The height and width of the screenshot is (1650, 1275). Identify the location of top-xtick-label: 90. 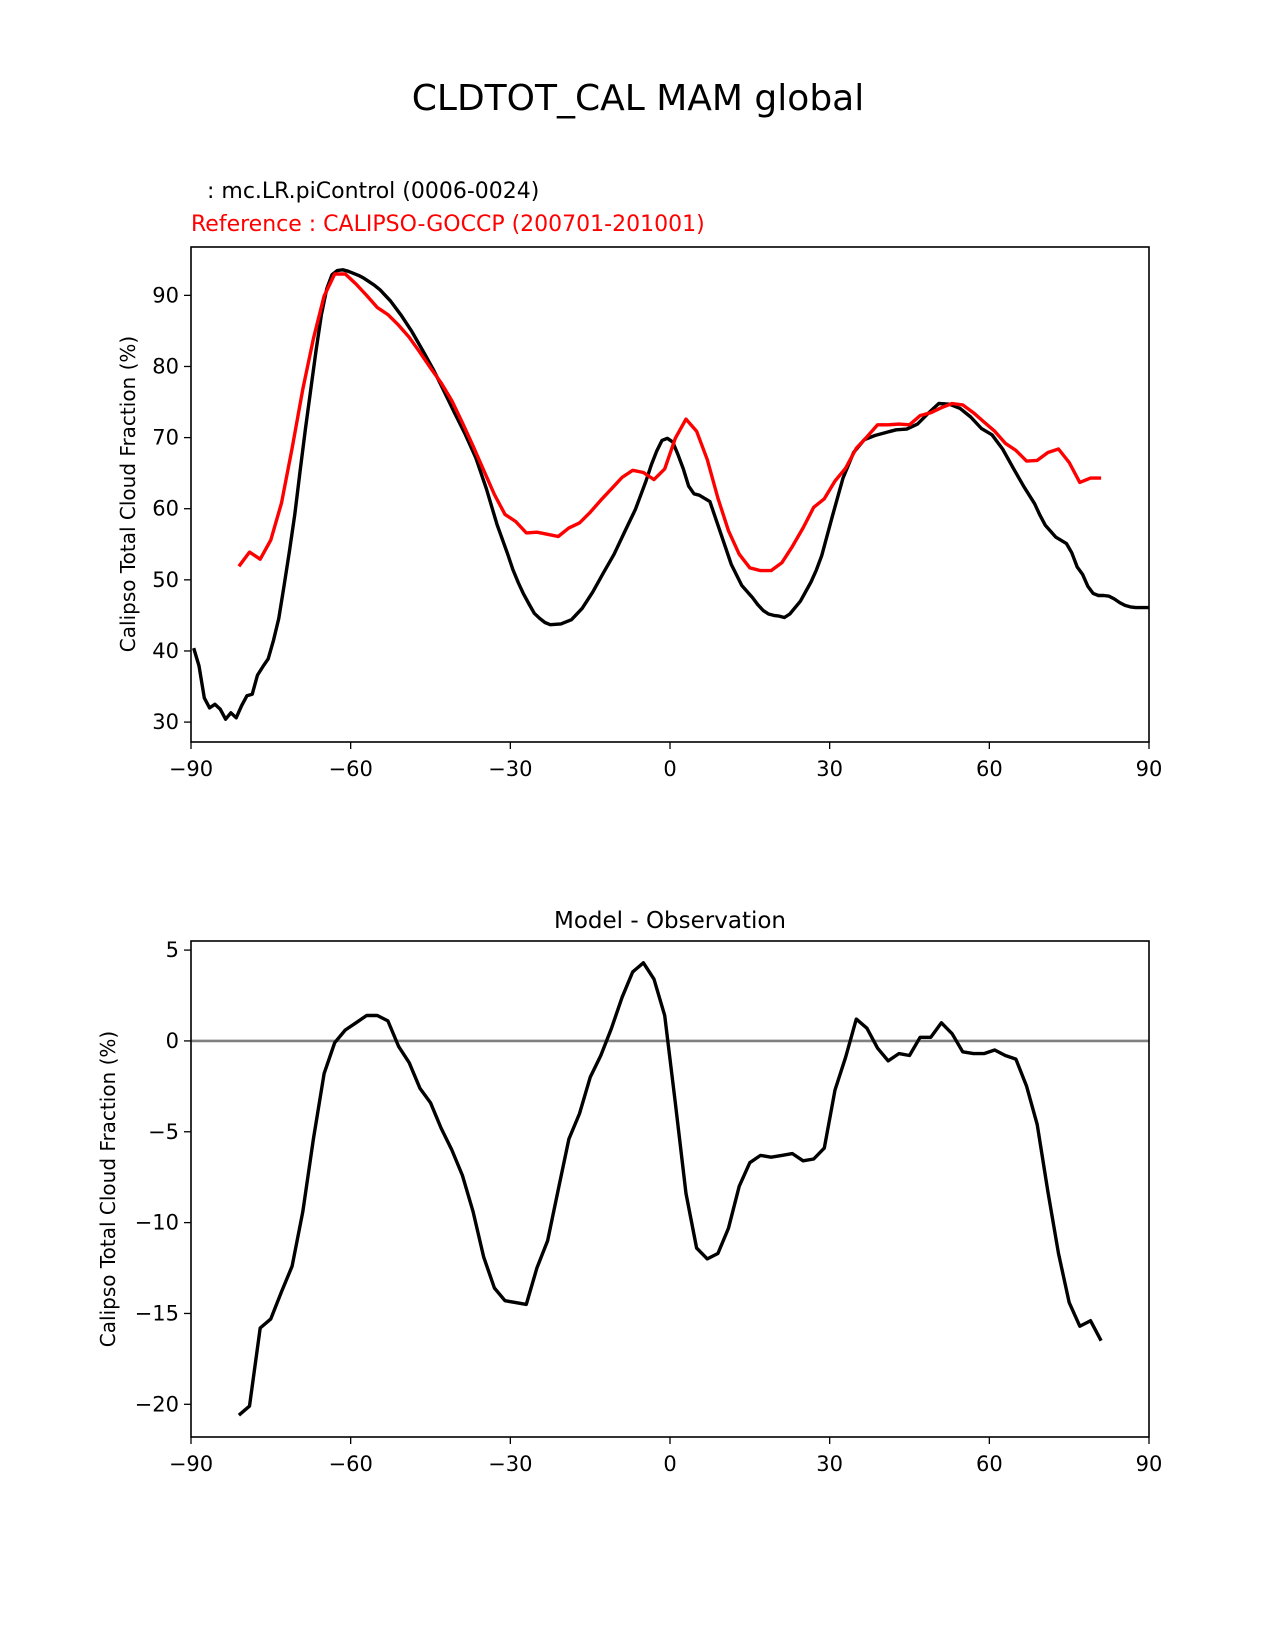
(1149, 769).